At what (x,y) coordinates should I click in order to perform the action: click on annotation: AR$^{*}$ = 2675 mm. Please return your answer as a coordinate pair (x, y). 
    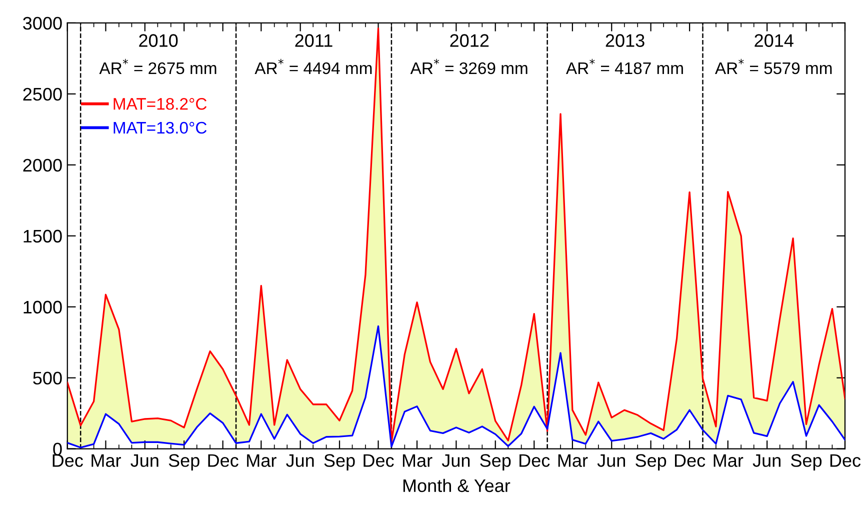
    Looking at the image, I should click on (157, 66).